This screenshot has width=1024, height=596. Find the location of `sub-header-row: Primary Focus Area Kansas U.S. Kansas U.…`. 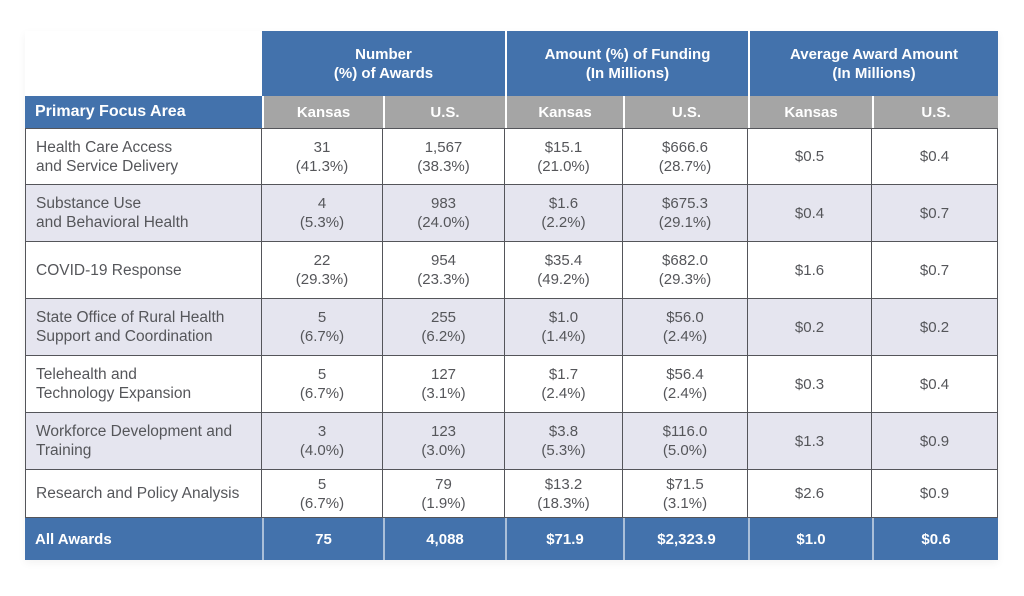

sub-header-row: Primary Focus Area Kansas U.S. Kansas U.… is located at coordinates (511, 112).